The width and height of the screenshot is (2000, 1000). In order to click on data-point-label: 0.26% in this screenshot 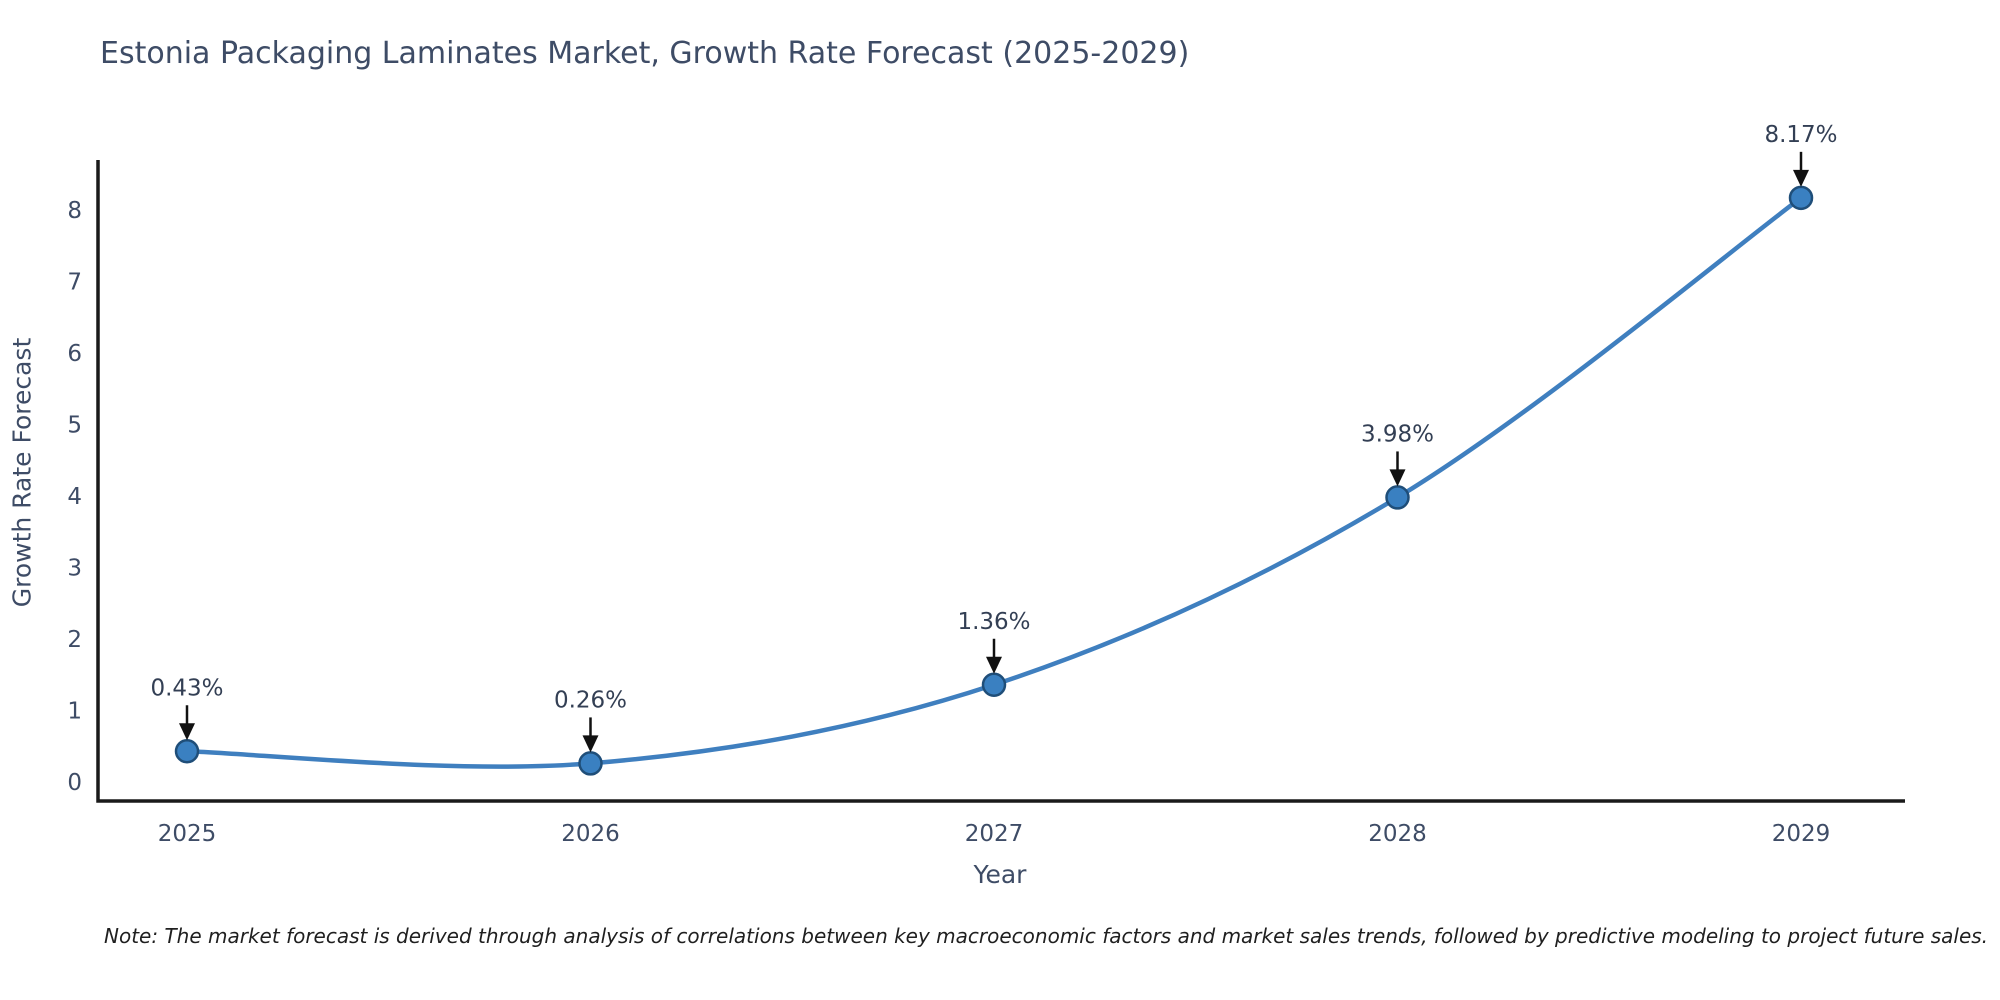, I will do `click(590, 700)`.